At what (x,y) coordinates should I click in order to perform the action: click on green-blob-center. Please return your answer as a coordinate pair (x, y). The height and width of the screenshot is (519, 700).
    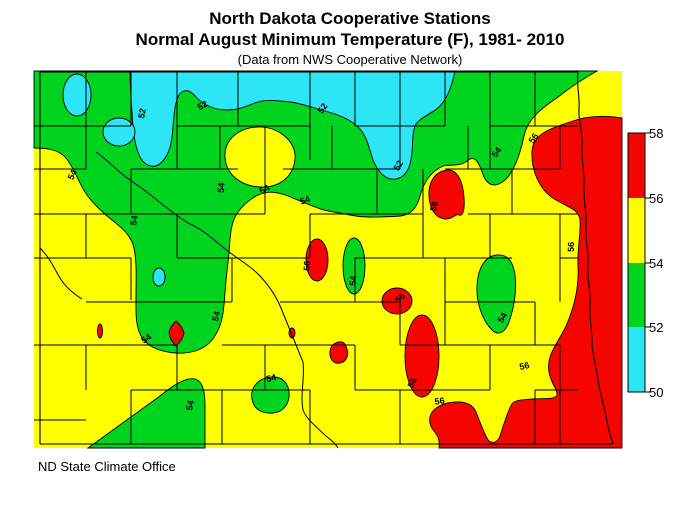
    Looking at the image, I should click on (354, 266).